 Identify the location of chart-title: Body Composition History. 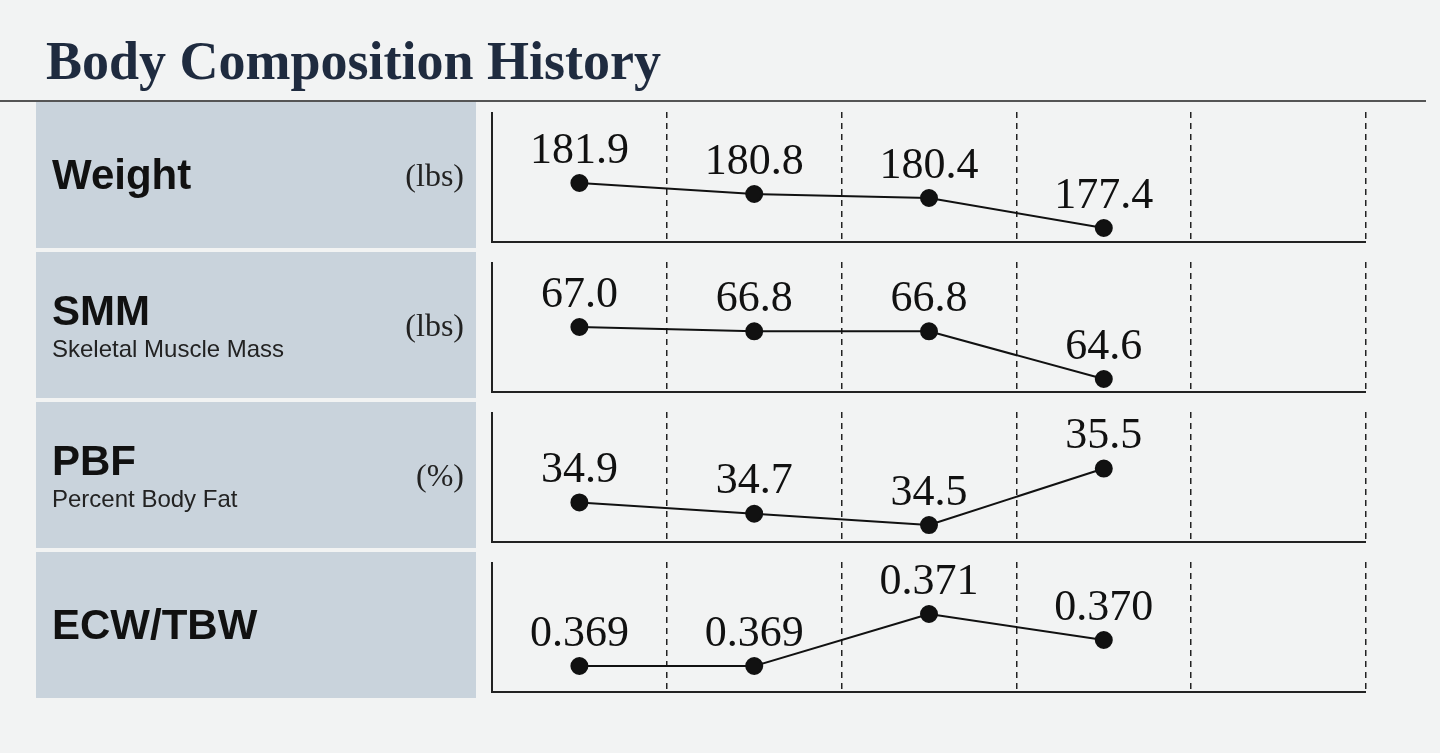
(713, 51).